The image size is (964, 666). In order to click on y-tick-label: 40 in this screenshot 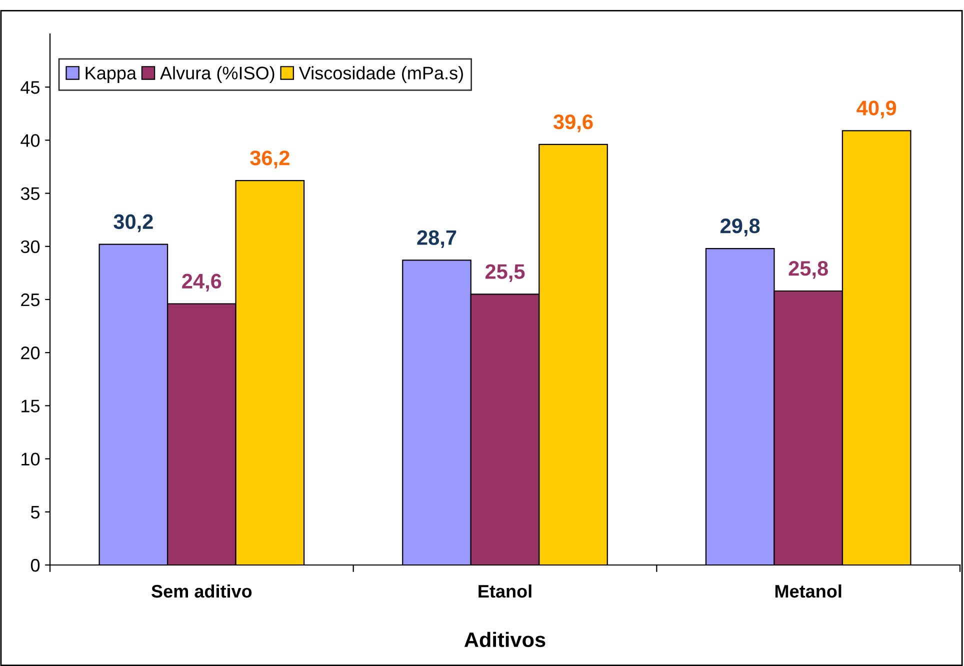, I will do `click(30, 140)`.